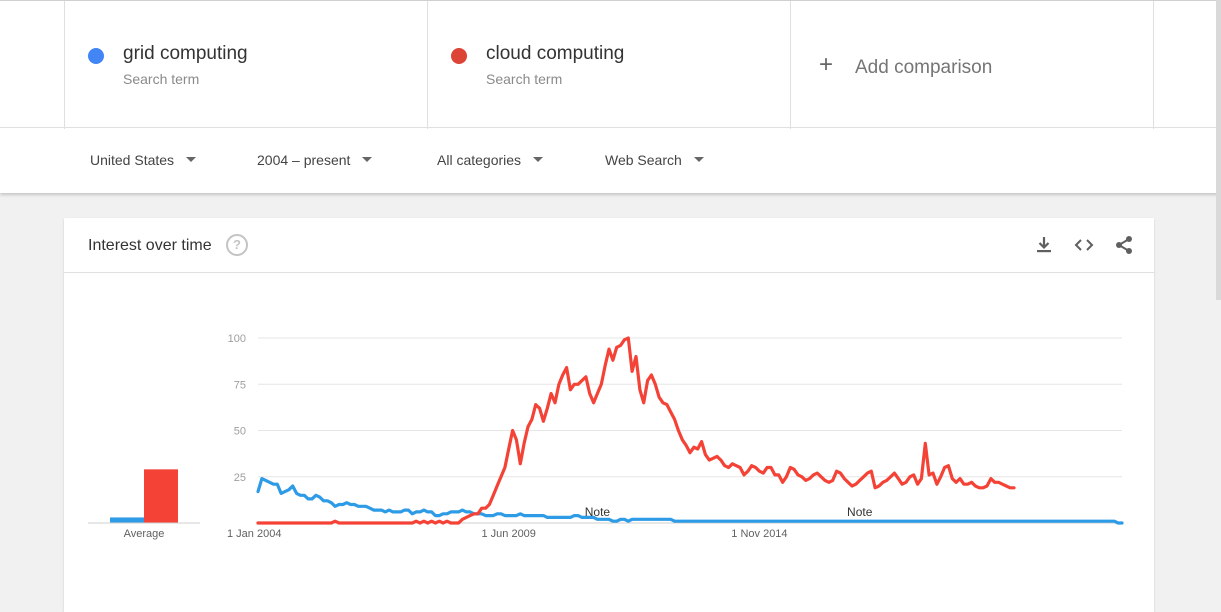 The width and height of the screenshot is (1221, 612). Describe the element at coordinates (555, 53) in the screenshot. I see `term-name: cloud computing` at that location.